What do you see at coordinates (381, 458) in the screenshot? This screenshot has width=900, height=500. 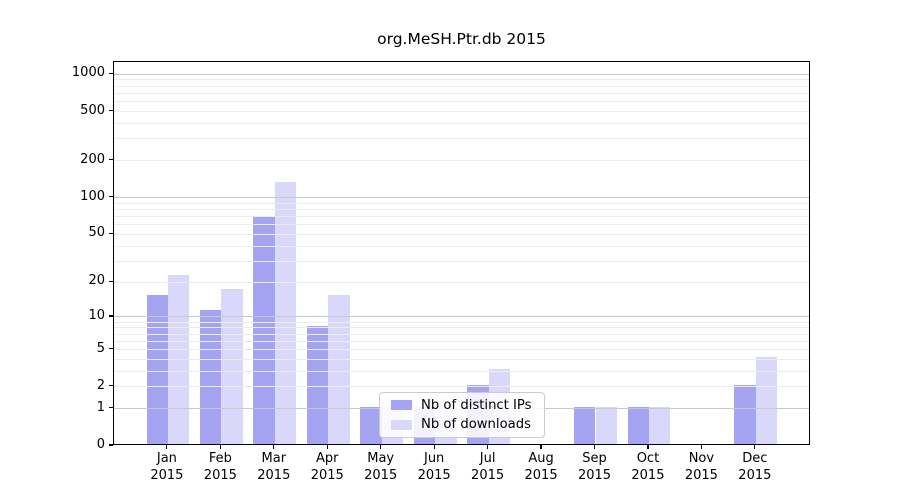 I see `x-tick-month: May` at bounding box center [381, 458].